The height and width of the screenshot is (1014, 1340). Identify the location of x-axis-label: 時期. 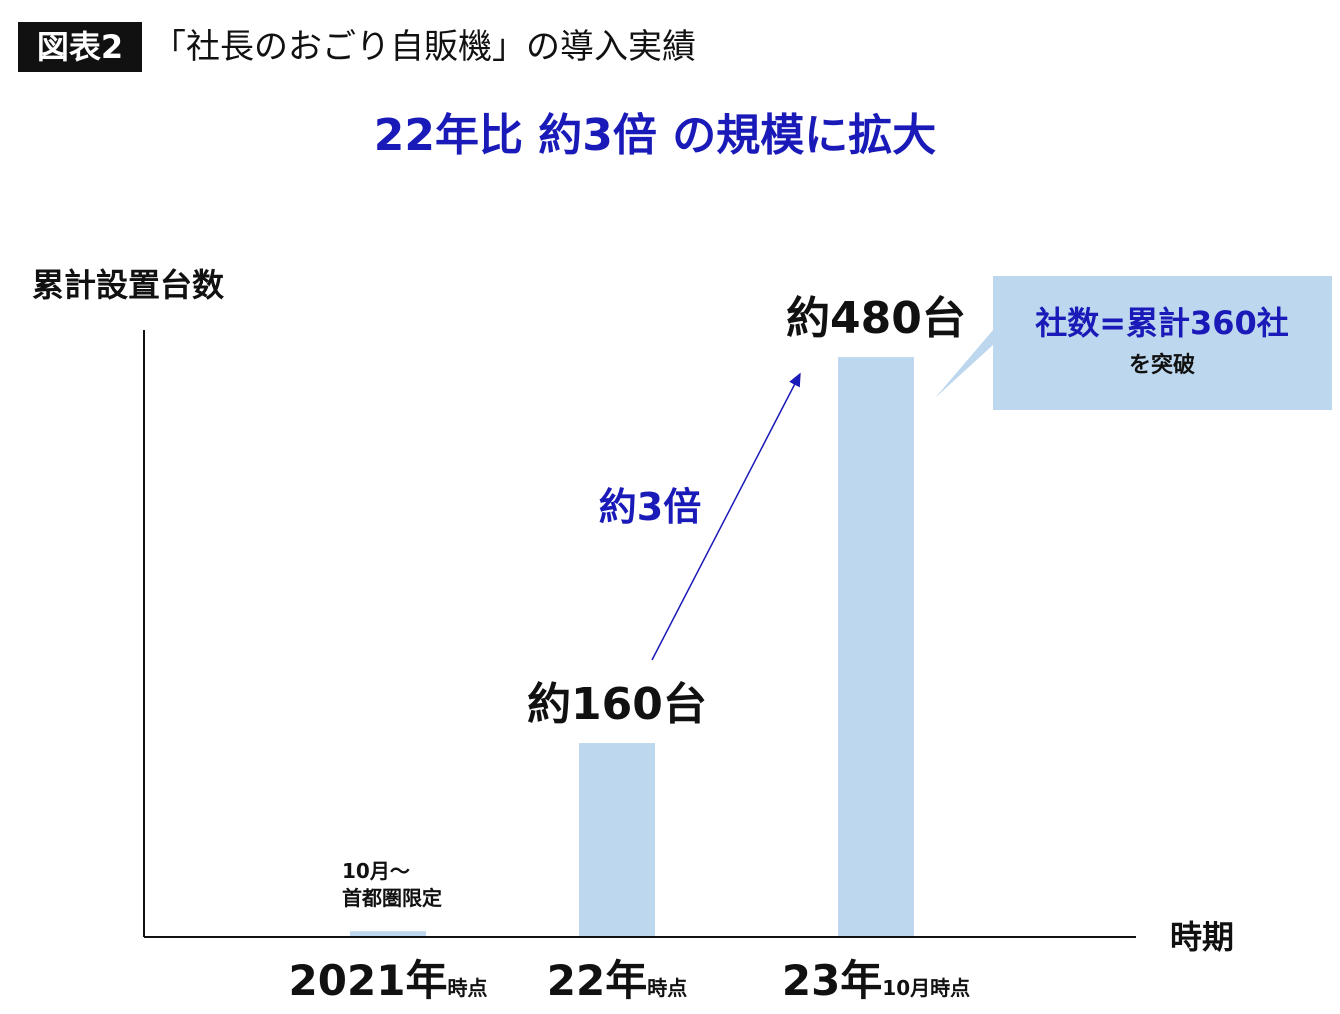
(1202, 937).